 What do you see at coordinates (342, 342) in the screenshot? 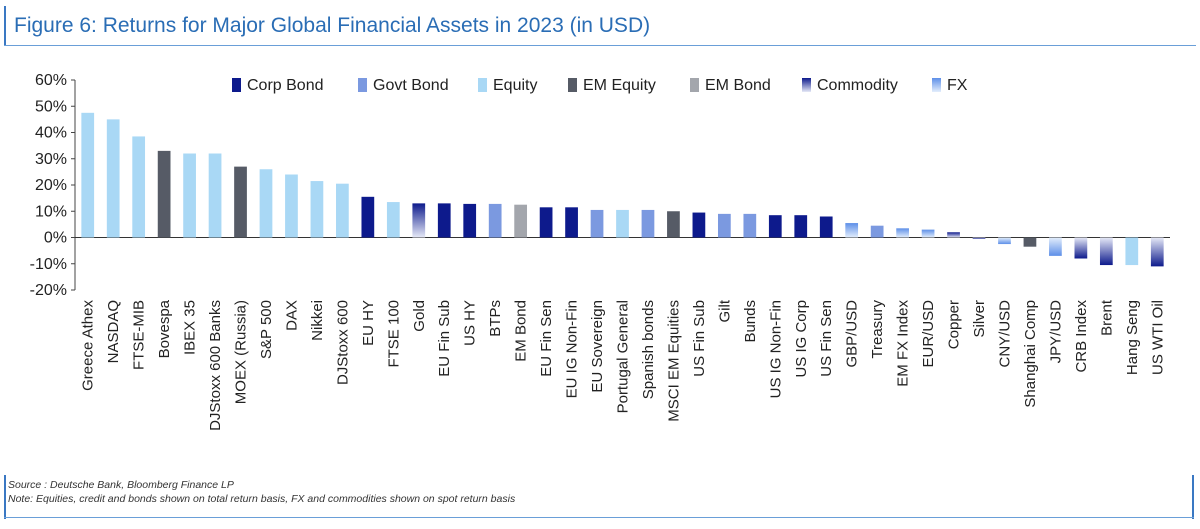
I see `x-tick-label: DJStoxx 600` at bounding box center [342, 342].